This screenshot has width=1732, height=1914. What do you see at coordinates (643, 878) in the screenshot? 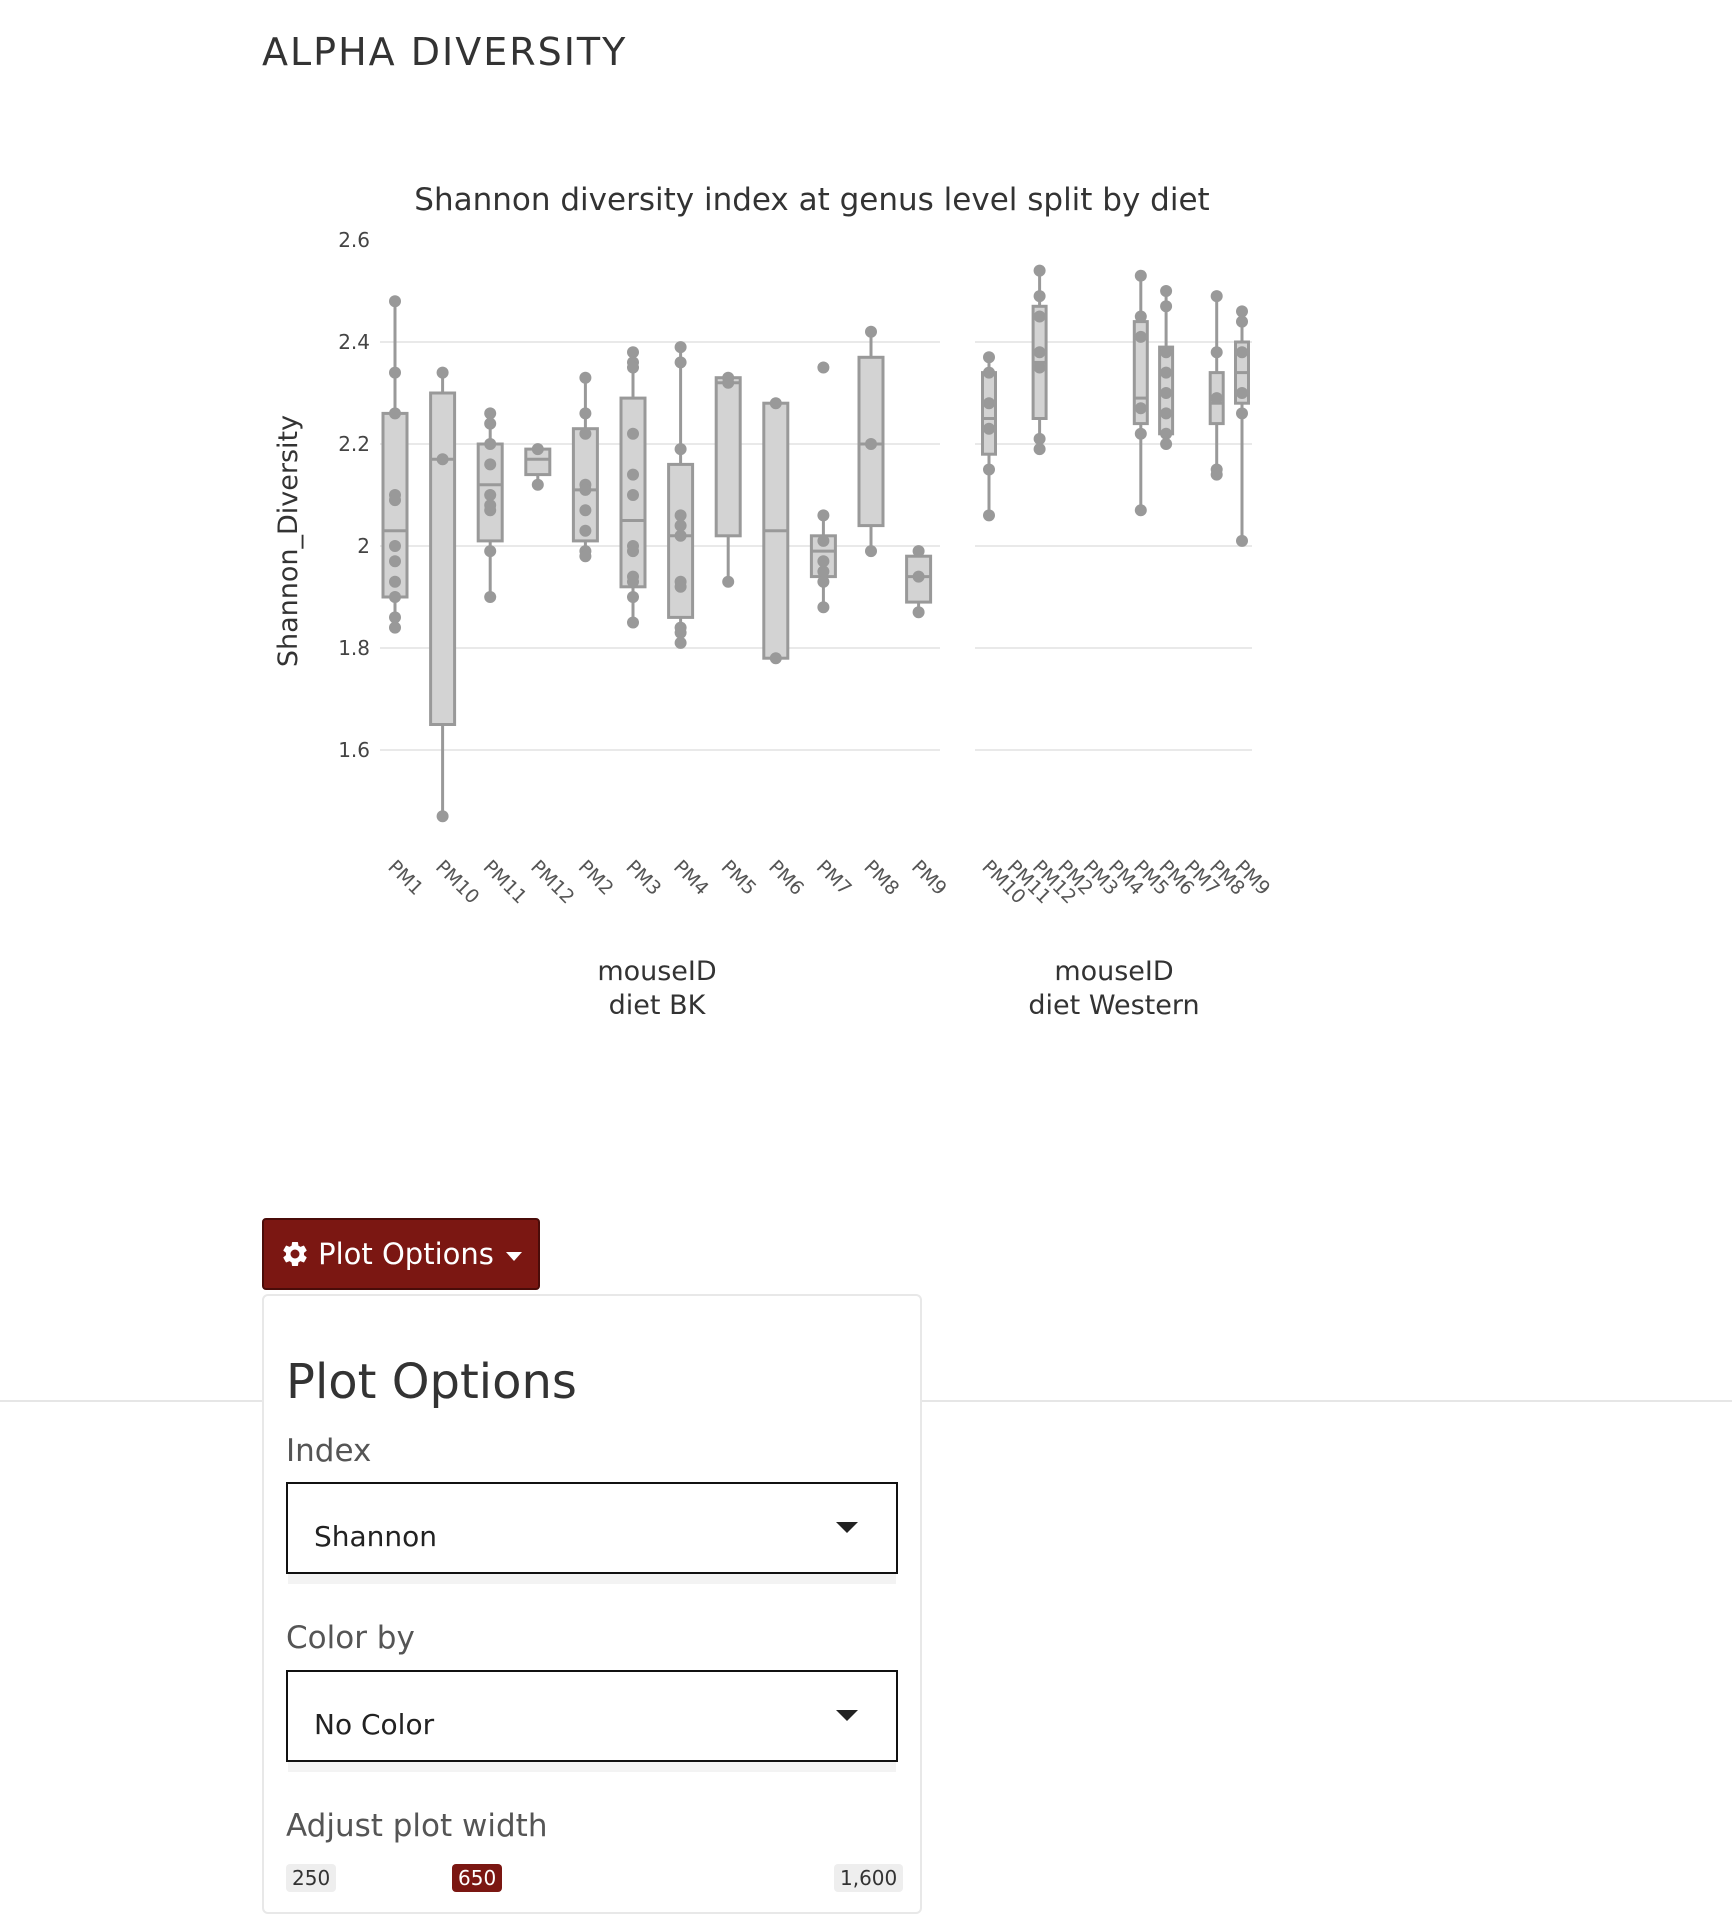
I see `x-tick-label: PM3` at bounding box center [643, 878].